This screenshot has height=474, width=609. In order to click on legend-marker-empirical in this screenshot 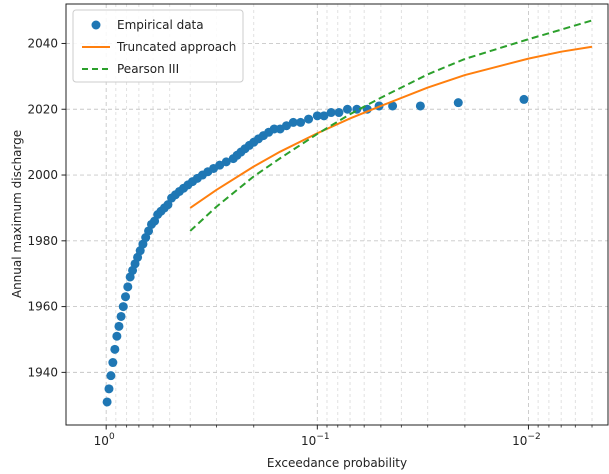, I will do `click(96, 25)`.